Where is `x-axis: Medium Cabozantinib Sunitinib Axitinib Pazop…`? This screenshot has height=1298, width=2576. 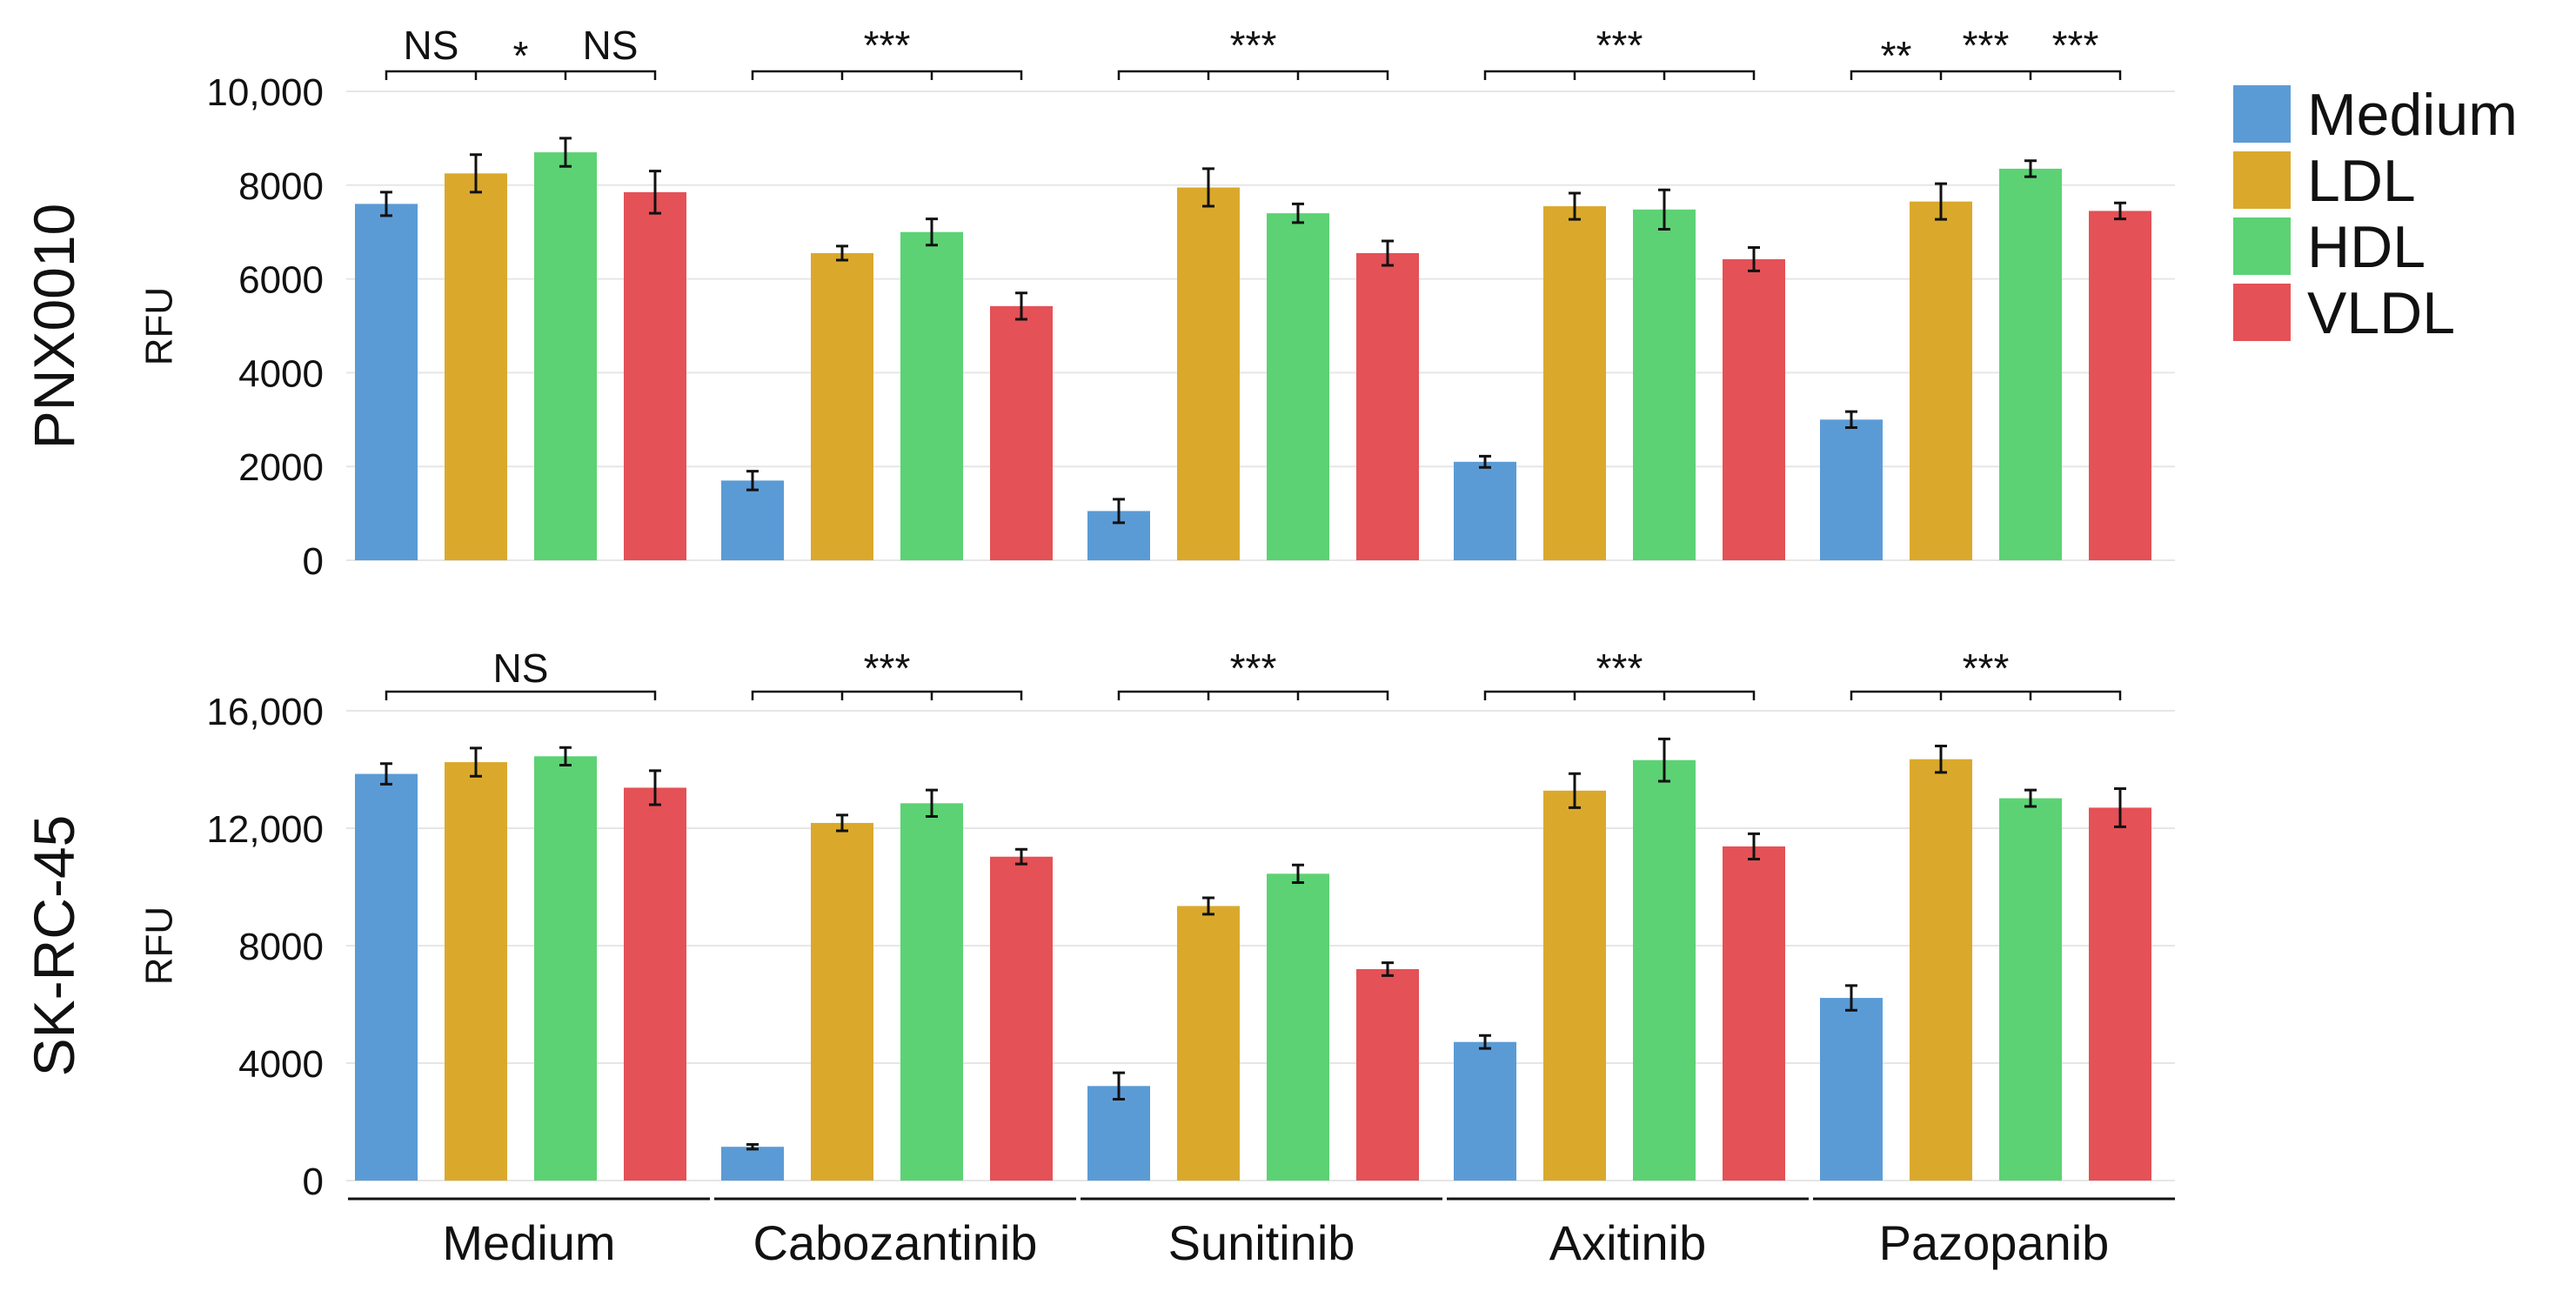 x-axis: Medium Cabozantinib Sunitinib Axitinib Pazop… is located at coordinates (1261, 1233).